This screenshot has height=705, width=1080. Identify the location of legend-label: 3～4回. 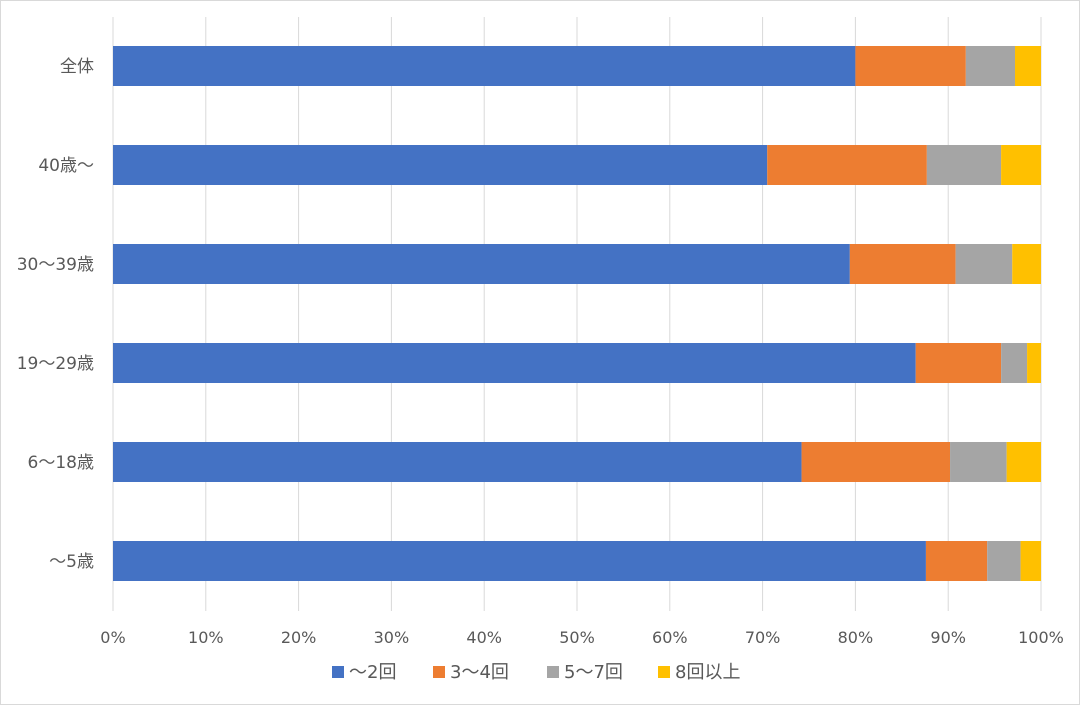
(479, 672).